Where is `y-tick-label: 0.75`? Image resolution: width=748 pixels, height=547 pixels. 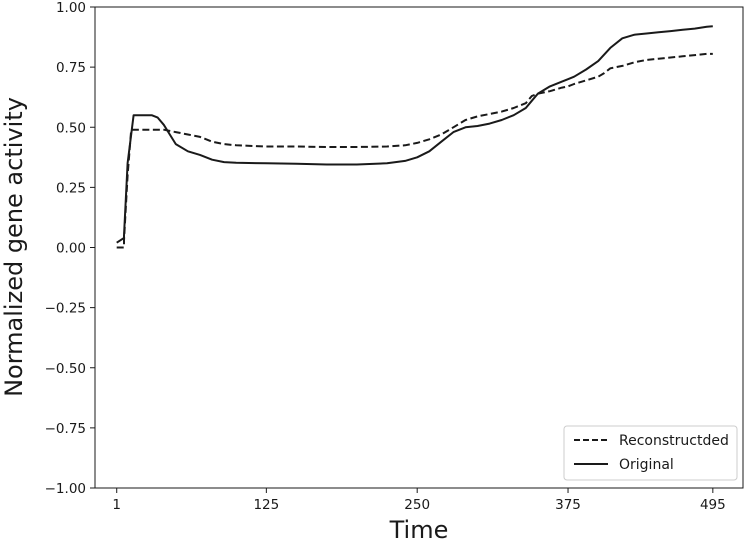 y-tick-label: 0.75 is located at coordinates (71, 68).